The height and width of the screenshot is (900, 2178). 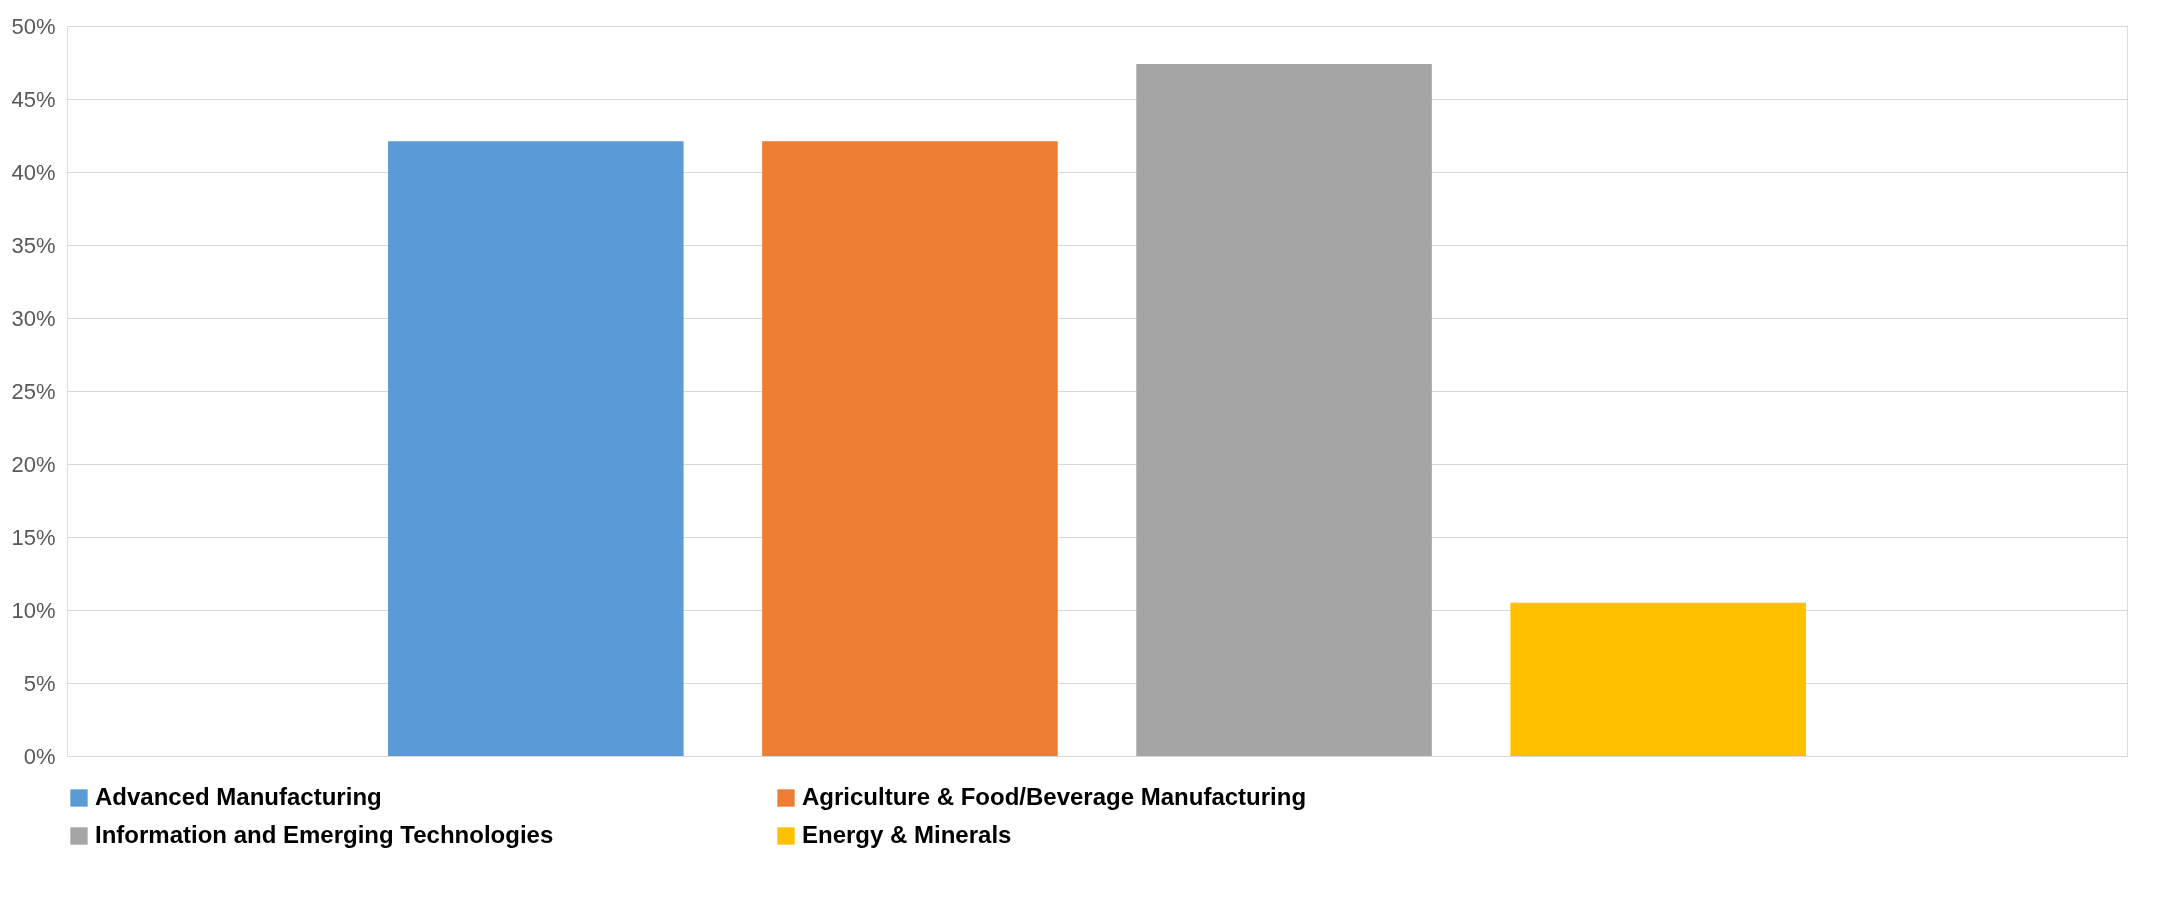 I want to click on y-tick-label: 40%, so click(x=33, y=172).